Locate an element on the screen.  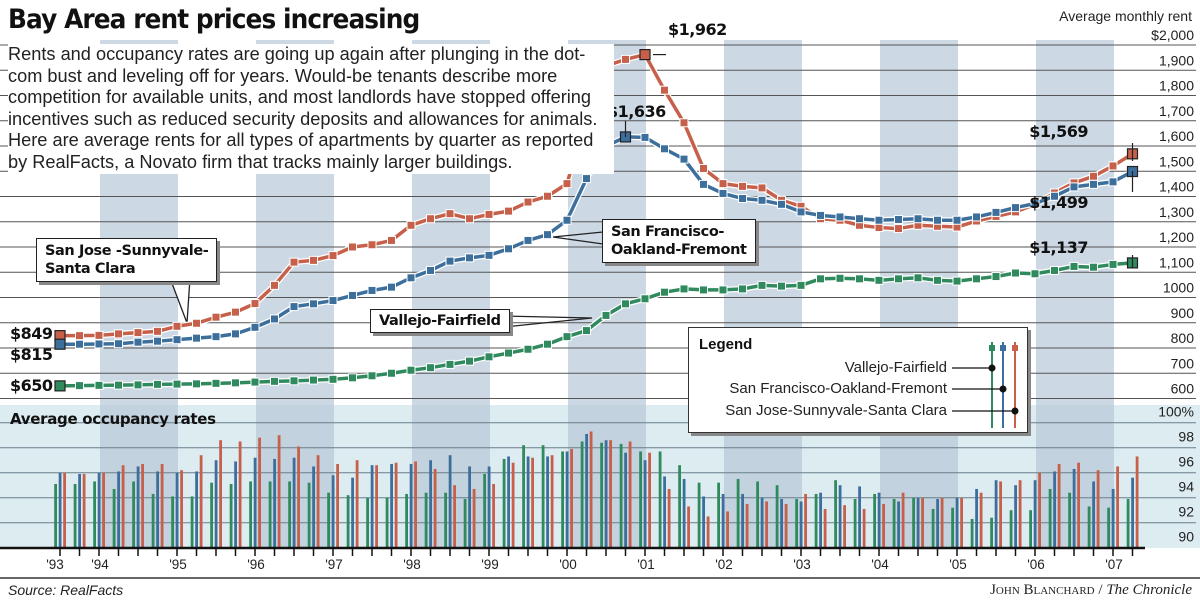
rent-highlight-point is located at coordinates (60, 386).